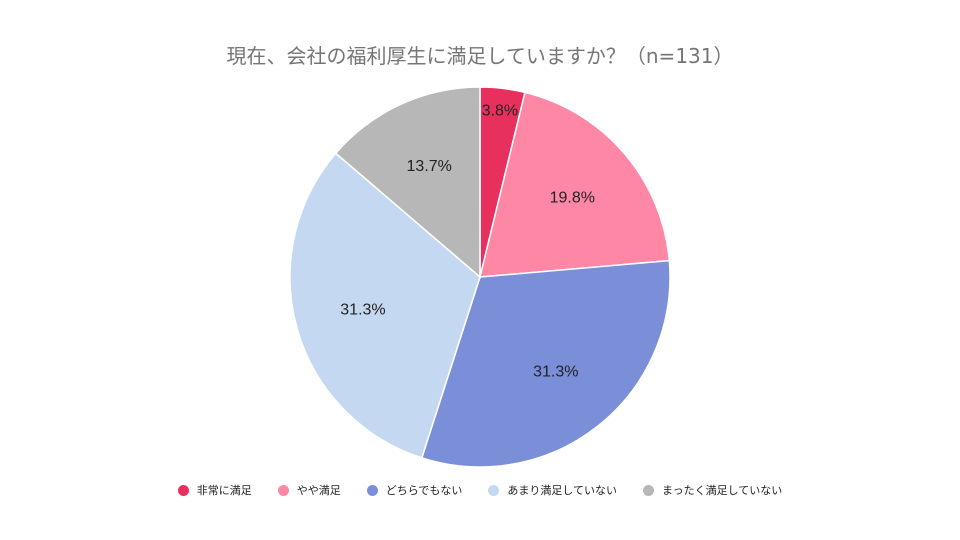 The width and height of the screenshot is (960, 540). I want to click on legend-label: やや満足, so click(318, 490).